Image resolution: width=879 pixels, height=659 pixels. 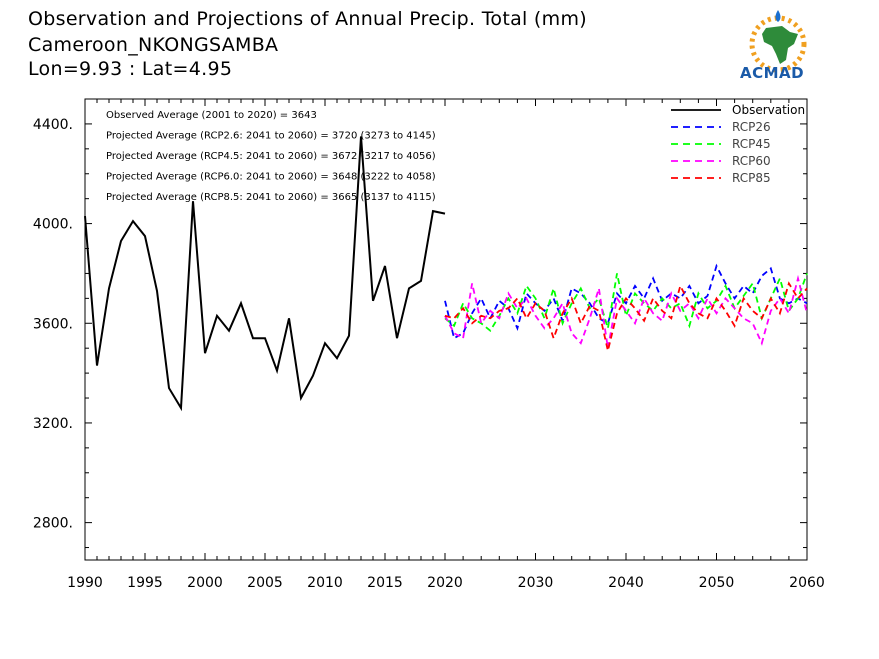 I want to click on x-tick-label: 2005, so click(x=265, y=583).